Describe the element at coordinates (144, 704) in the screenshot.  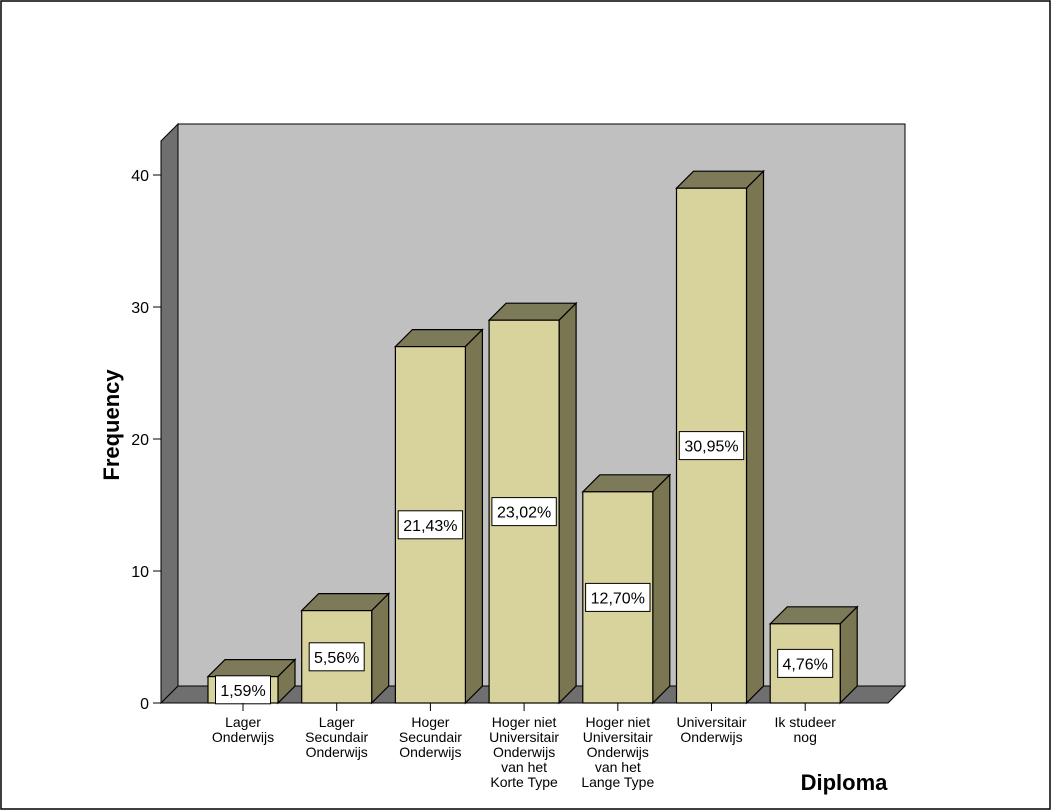
I see `y-tick-label: 0` at that location.